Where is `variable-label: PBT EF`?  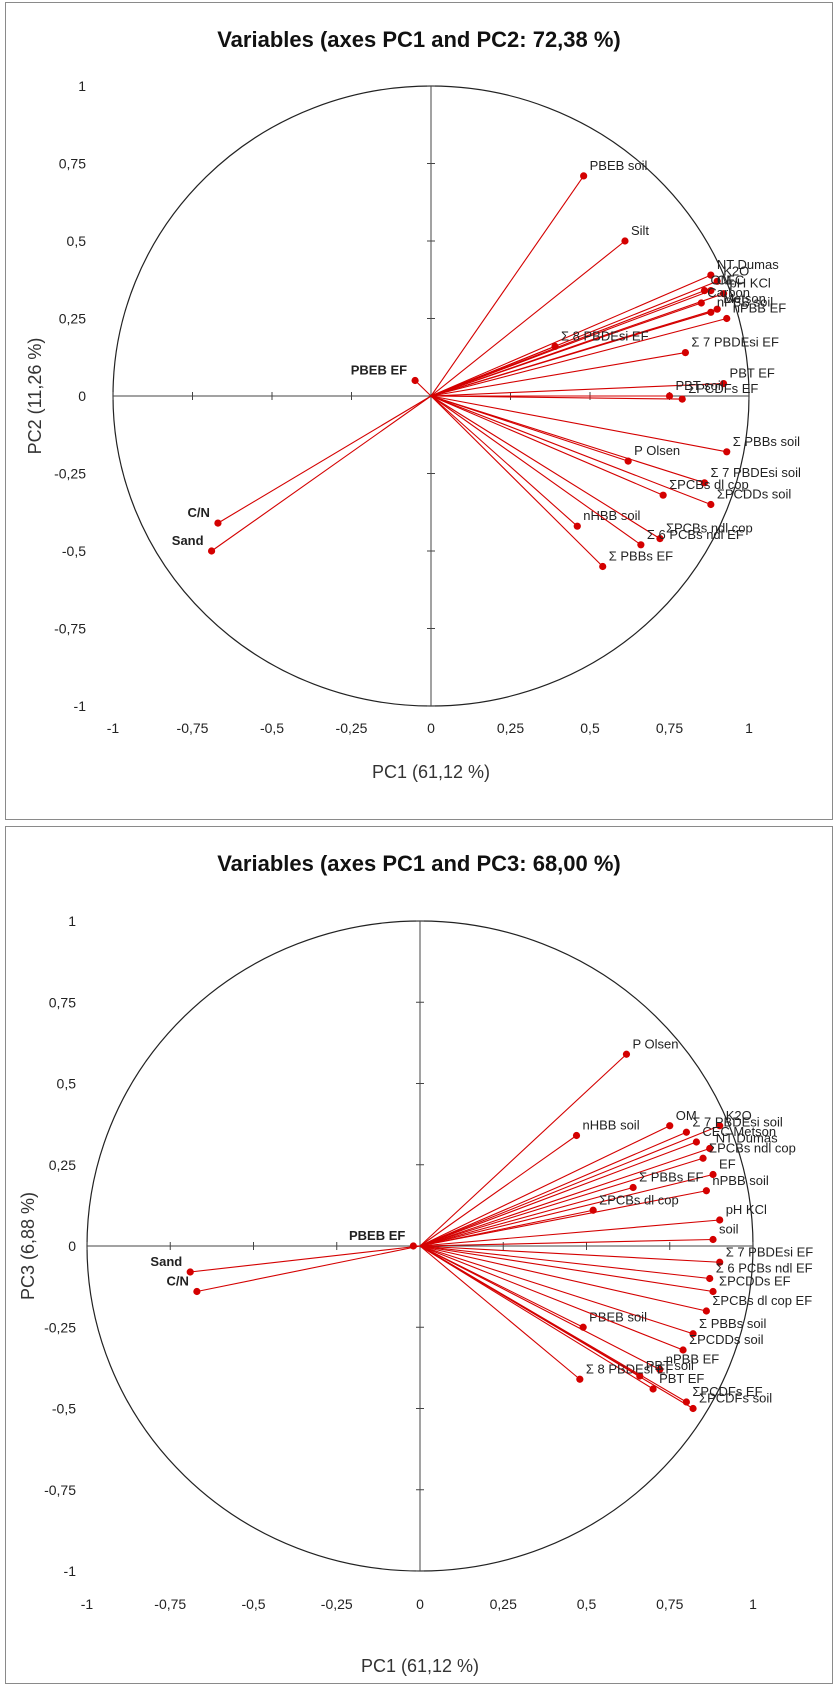 variable-label: PBT EF is located at coordinates (752, 373).